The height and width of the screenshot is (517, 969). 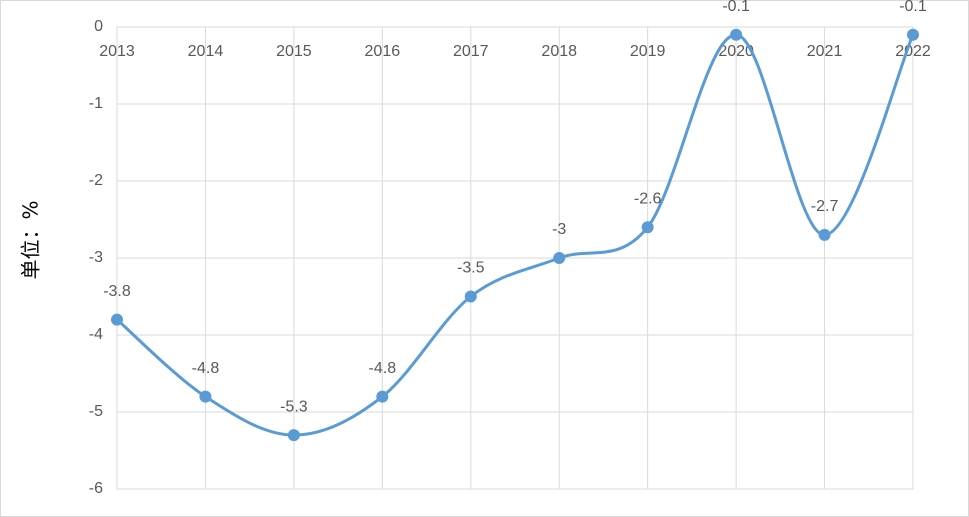 I want to click on x-tick-label: 2015, so click(x=294, y=51).